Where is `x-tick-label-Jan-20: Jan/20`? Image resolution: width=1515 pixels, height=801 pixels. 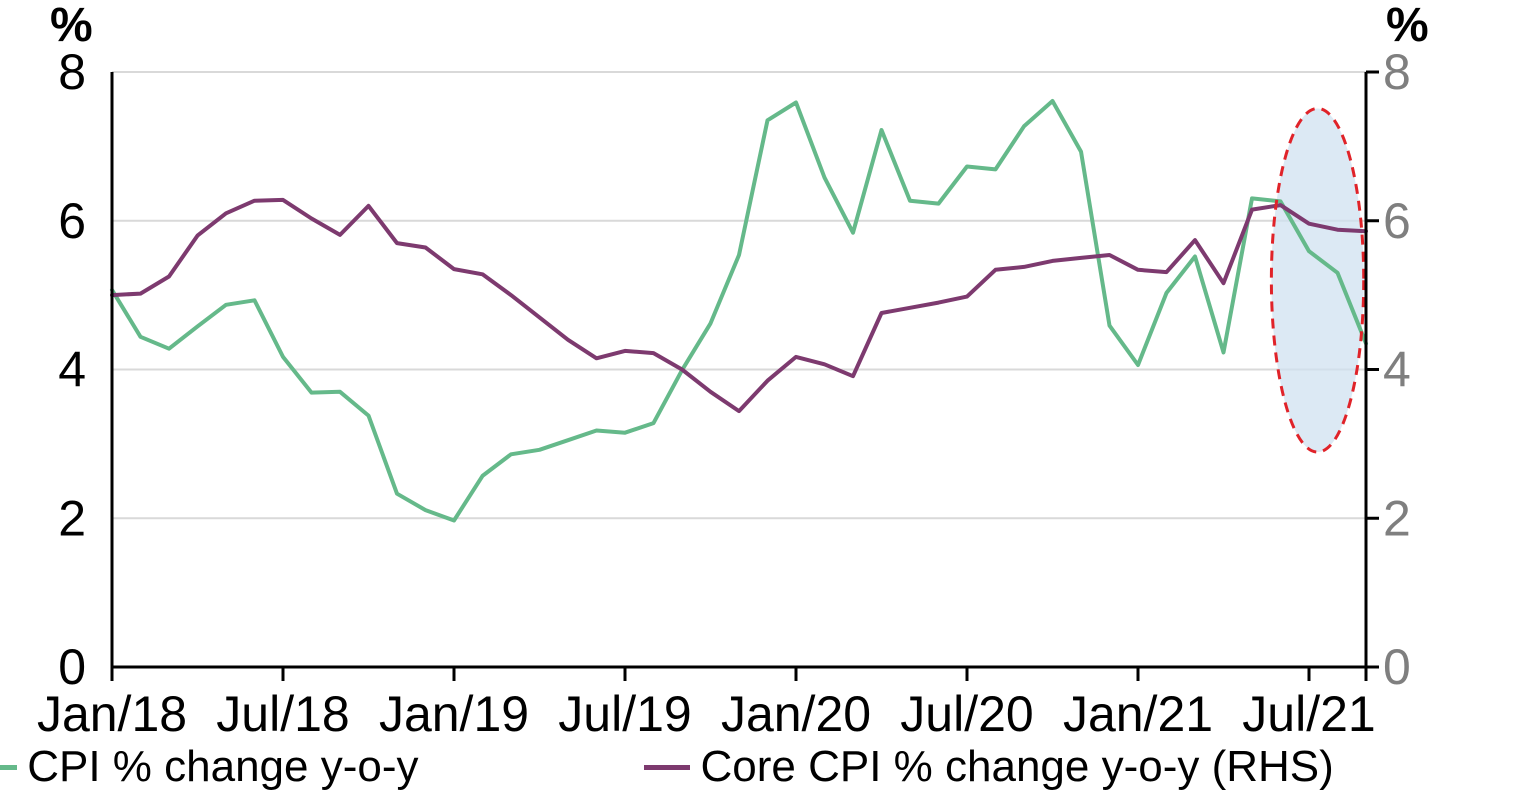 x-tick-label-Jan-20: Jan/20 is located at coordinates (796, 714).